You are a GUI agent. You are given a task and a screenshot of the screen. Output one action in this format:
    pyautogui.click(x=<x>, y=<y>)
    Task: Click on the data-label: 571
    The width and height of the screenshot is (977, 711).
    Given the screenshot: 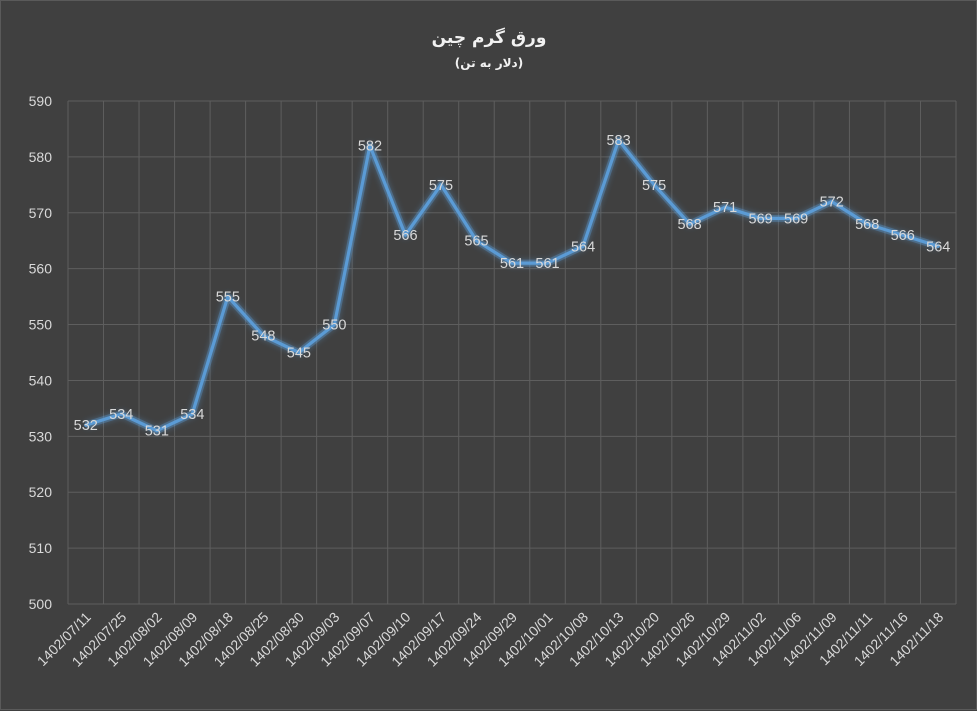 What is the action you would take?
    pyautogui.click(x=725, y=208)
    